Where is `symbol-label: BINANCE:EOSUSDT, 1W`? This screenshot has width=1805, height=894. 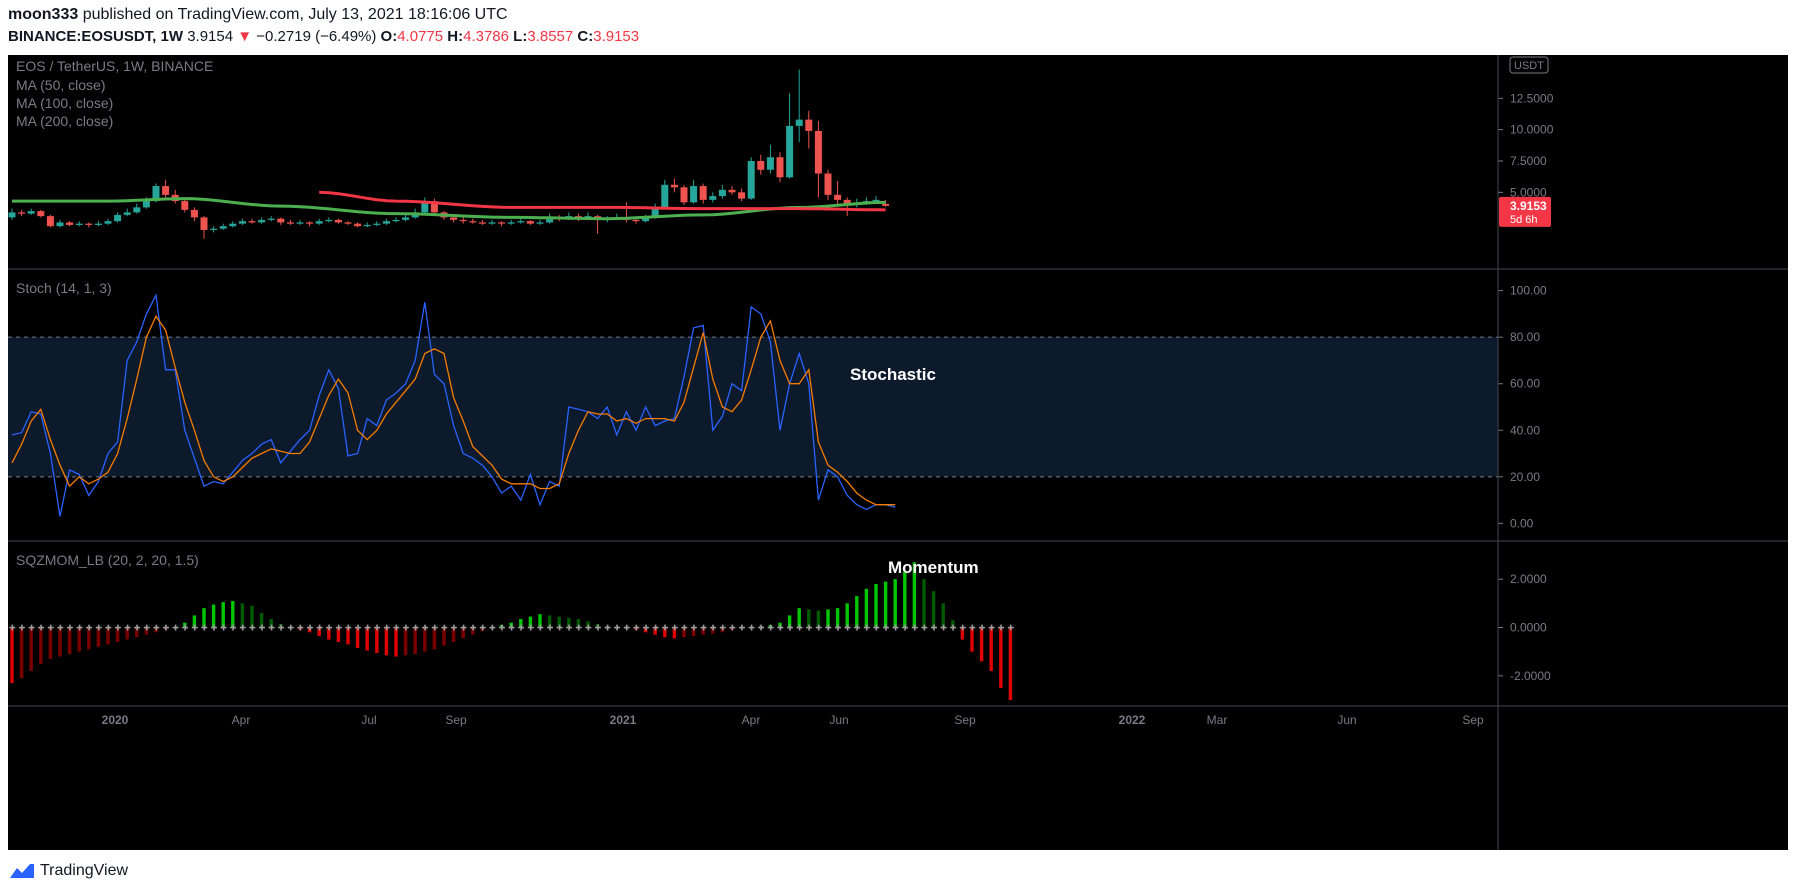
symbol-label: BINANCE:EOSUSDT, 1W is located at coordinates (96, 36).